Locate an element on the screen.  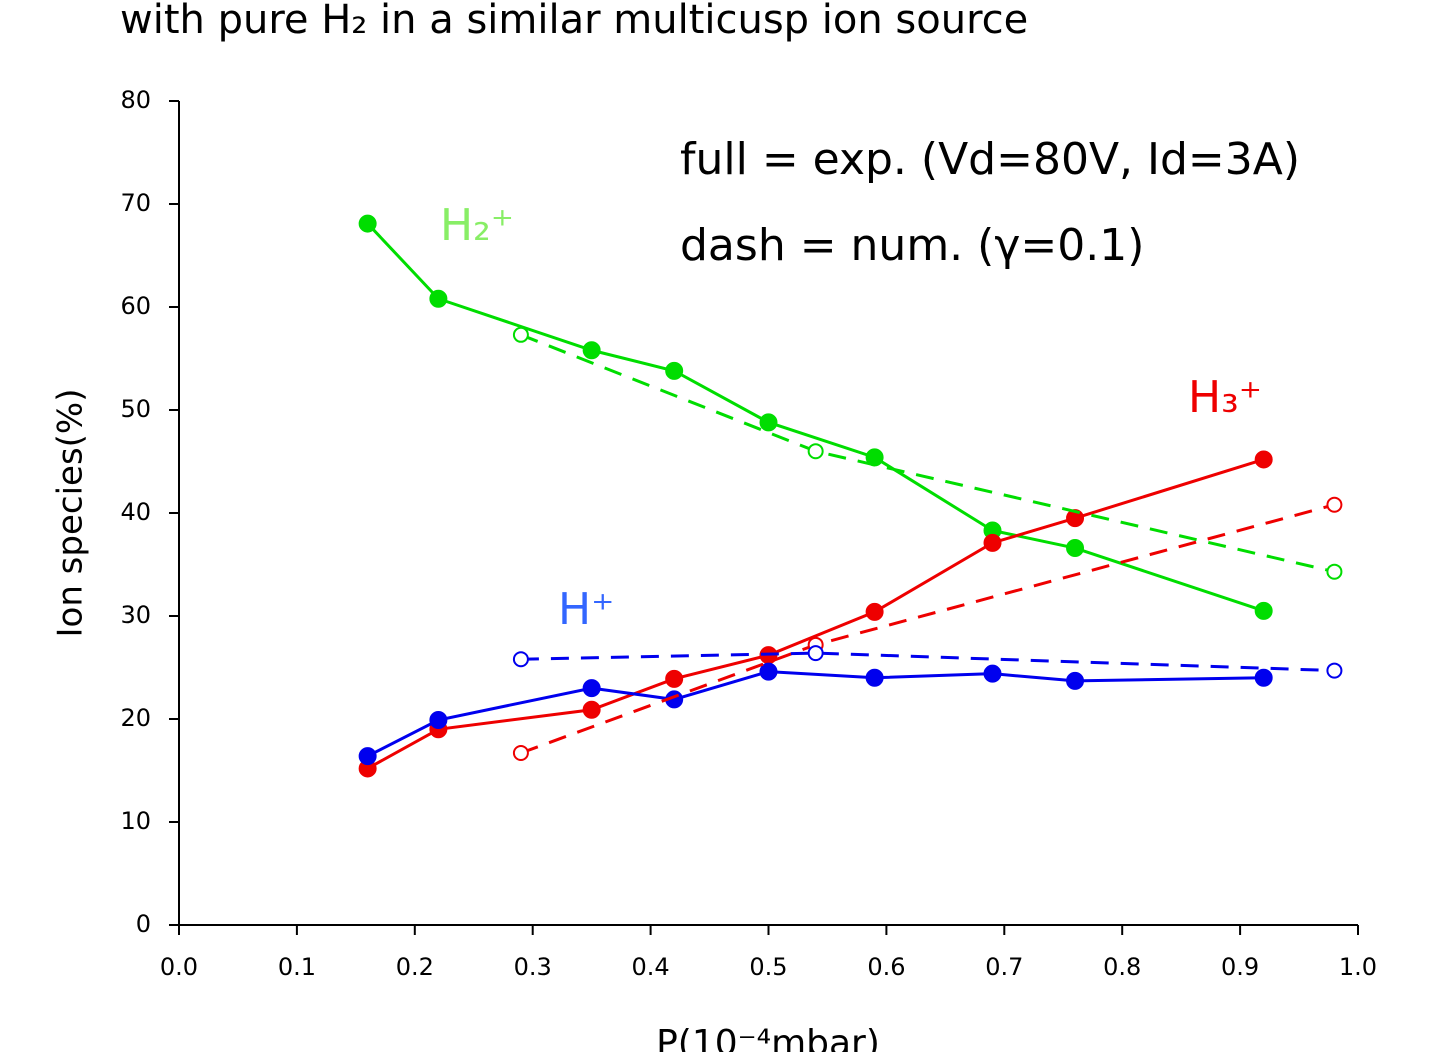
y-tick-label: 40 is located at coordinates (135, 512).